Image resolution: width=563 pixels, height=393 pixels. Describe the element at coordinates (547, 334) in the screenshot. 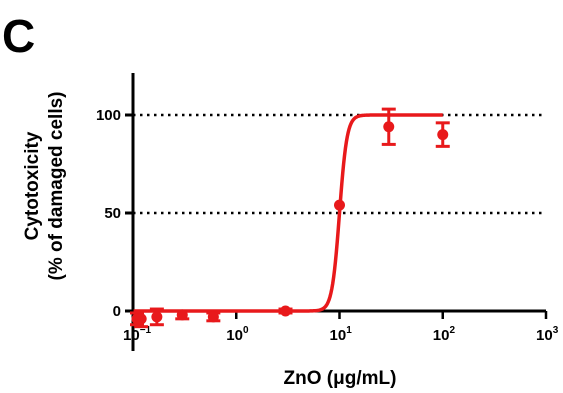

I see `x-tick-label: 10³` at that location.